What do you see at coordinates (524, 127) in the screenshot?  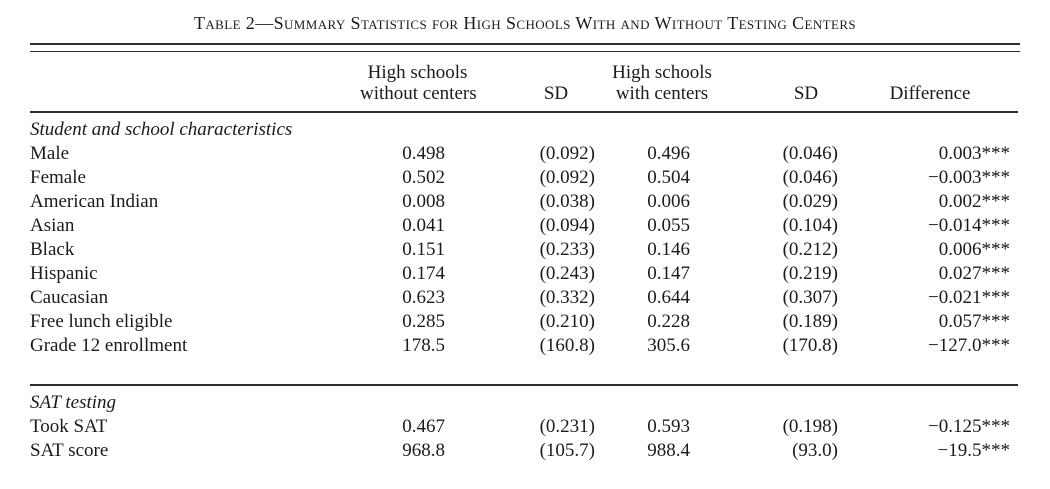 I see `section-header-row: Student and school characteristics` at bounding box center [524, 127].